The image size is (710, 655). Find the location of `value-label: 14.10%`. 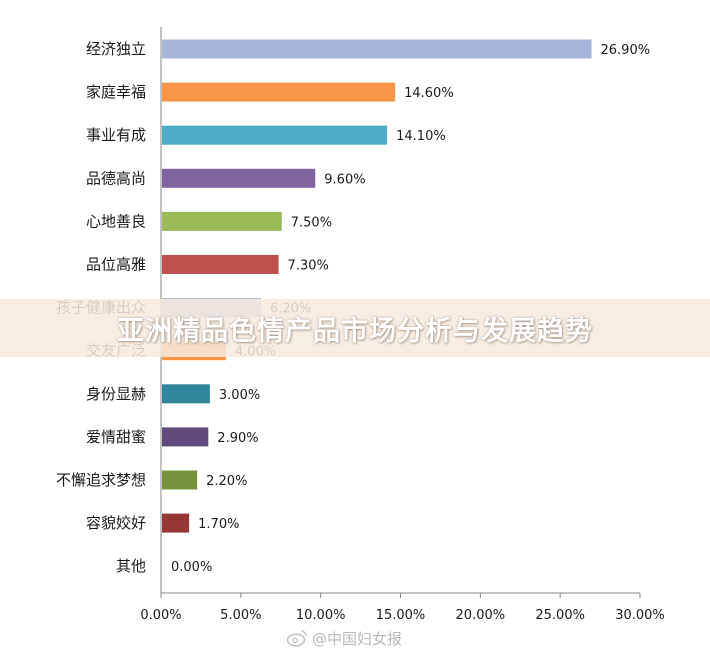

value-label: 14.10% is located at coordinates (421, 136).